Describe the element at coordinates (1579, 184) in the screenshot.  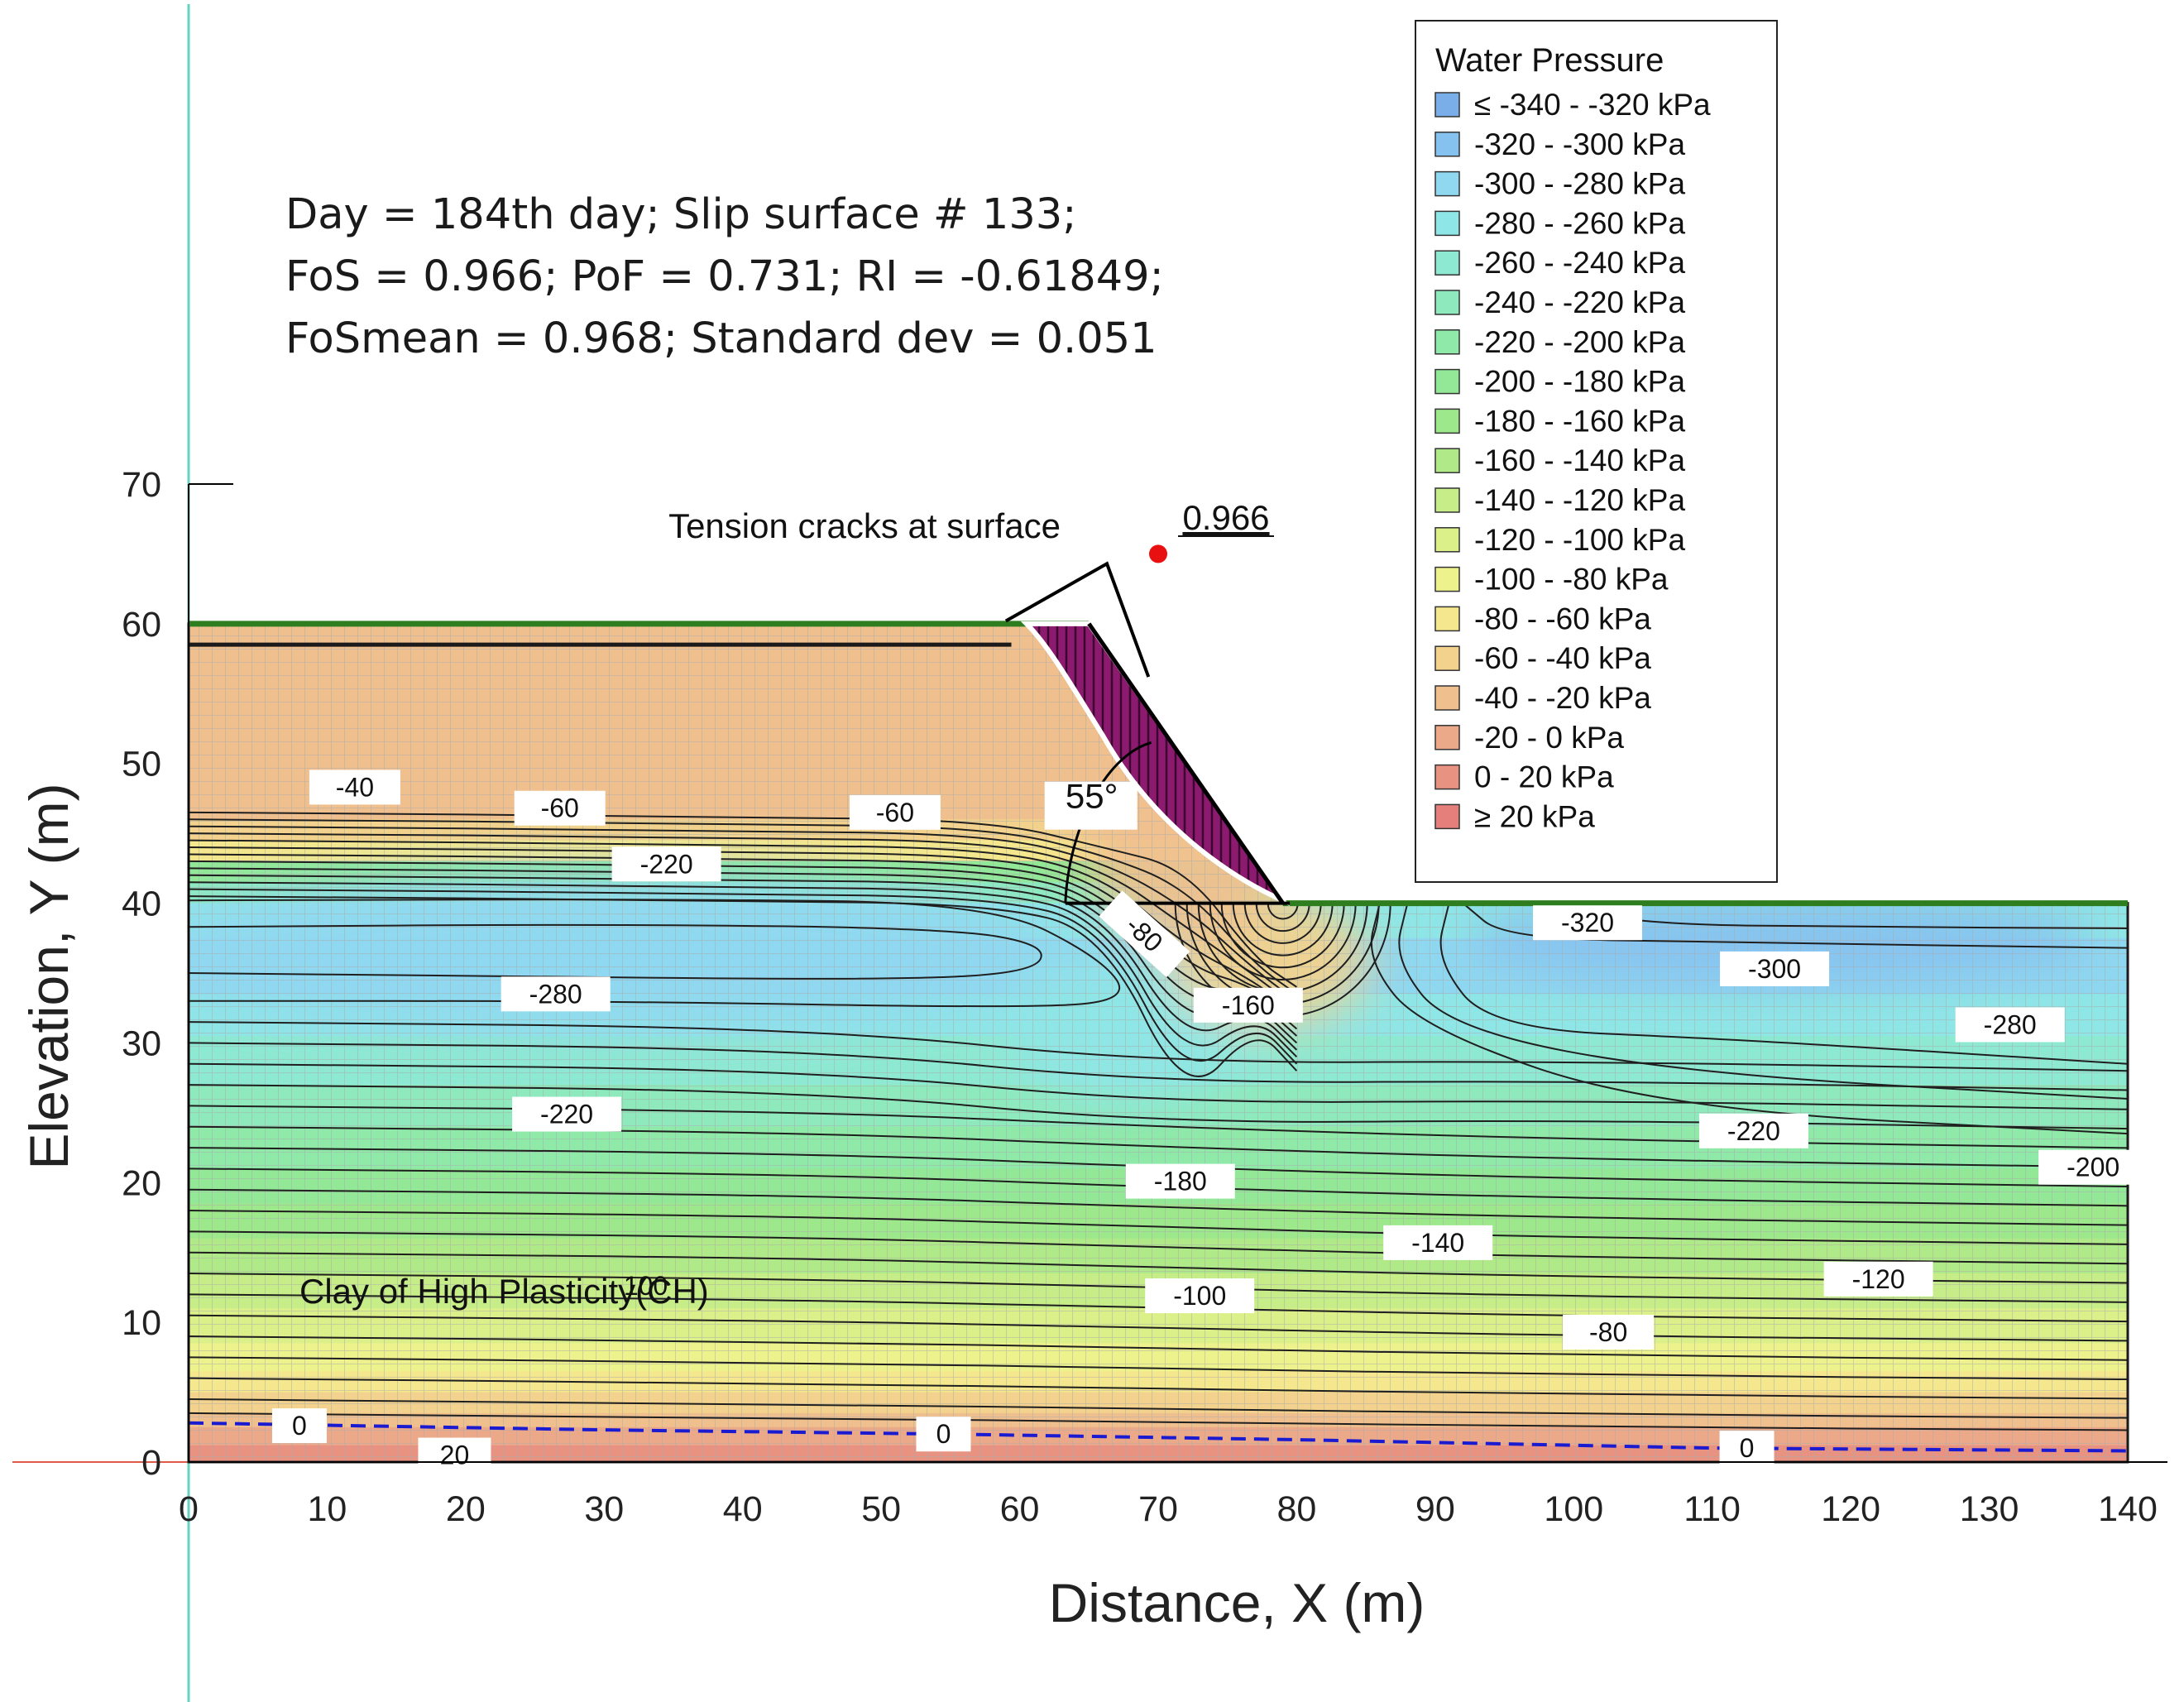
I see `legend-label: -300 - -280 kPa` at that location.